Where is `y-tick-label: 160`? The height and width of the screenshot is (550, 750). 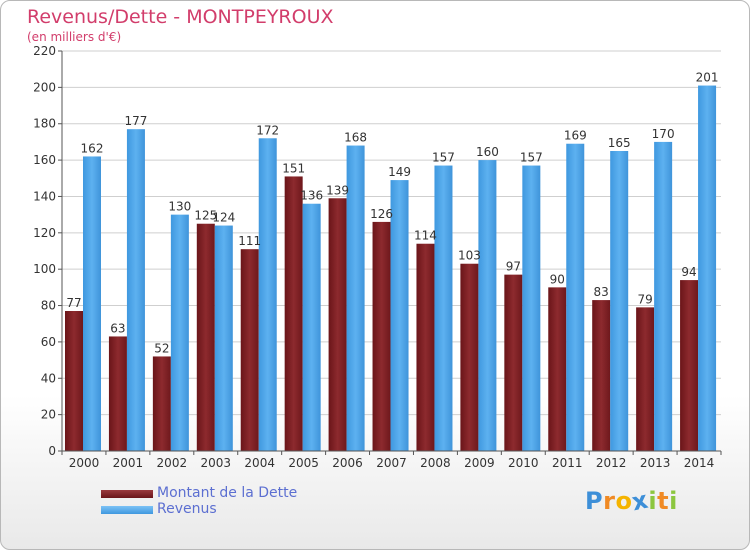 y-tick-label: 160 is located at coordinates (44, 160).